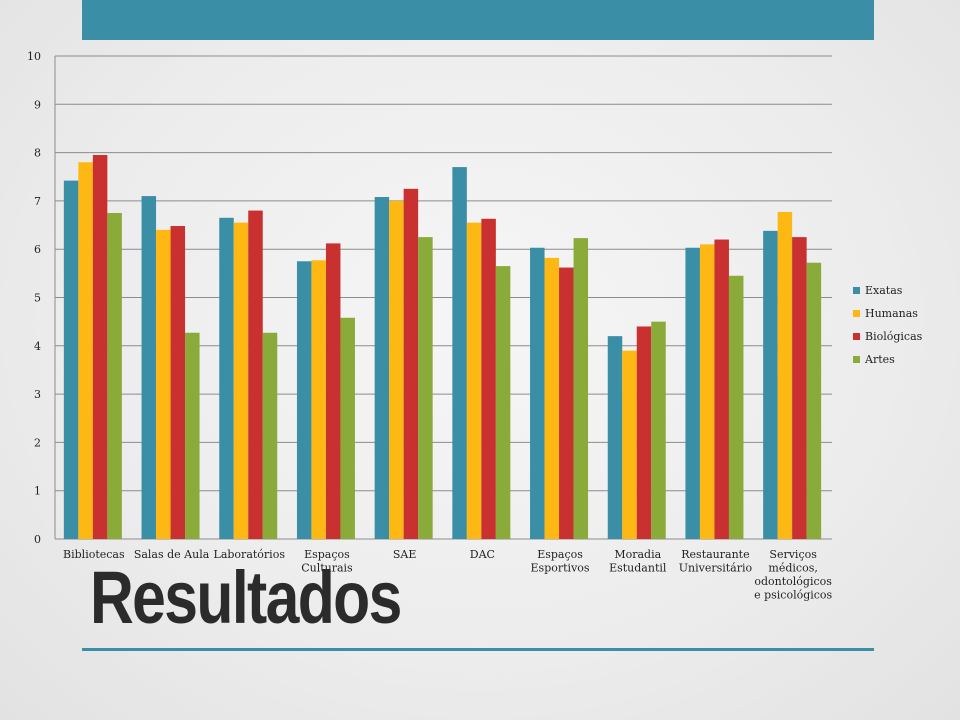 This screenshot has width=960, height=720. I want to click on y-tick-label: 3, so click(37, 394).